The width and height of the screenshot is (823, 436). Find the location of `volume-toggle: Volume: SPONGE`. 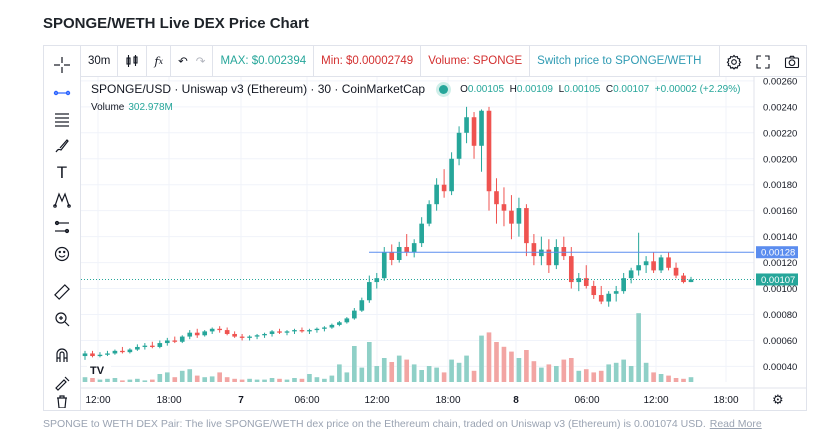

volume-toggle: Volume: SPONGE is located at coordinates (476, 61).